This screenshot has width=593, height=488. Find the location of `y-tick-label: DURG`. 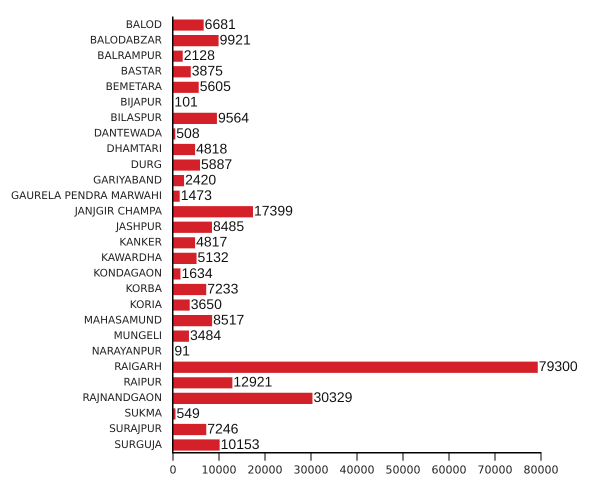

y-tick-label: DURG is located at coordinates (146, 164).